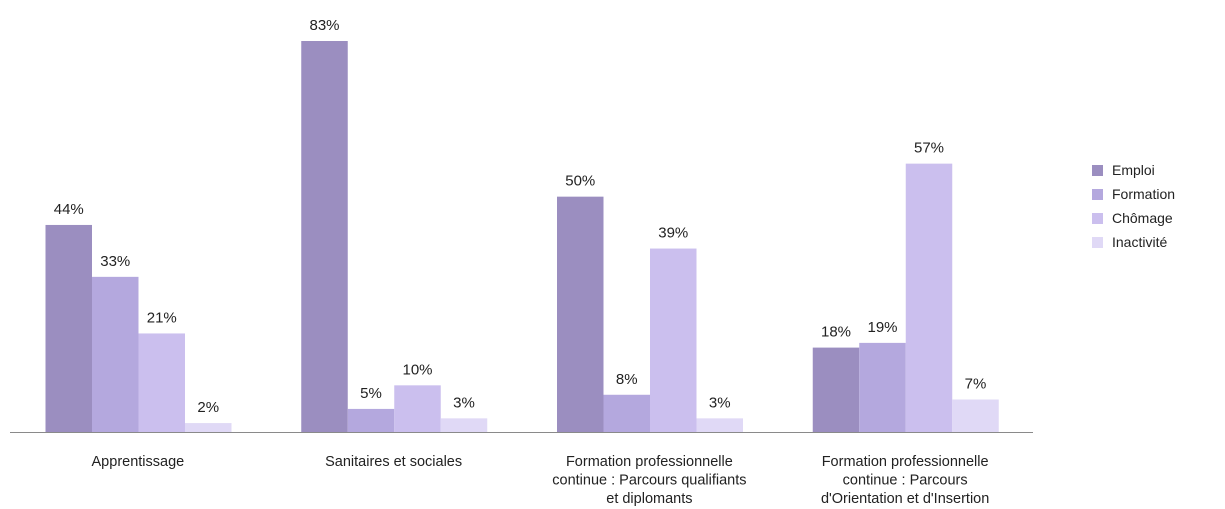 This screenshot has height=509, width=1225. What do you see at coordinates (627, 379) in the screenshot?
I see `data-label-formation-3: 8%` at bounding box center [627, 379].